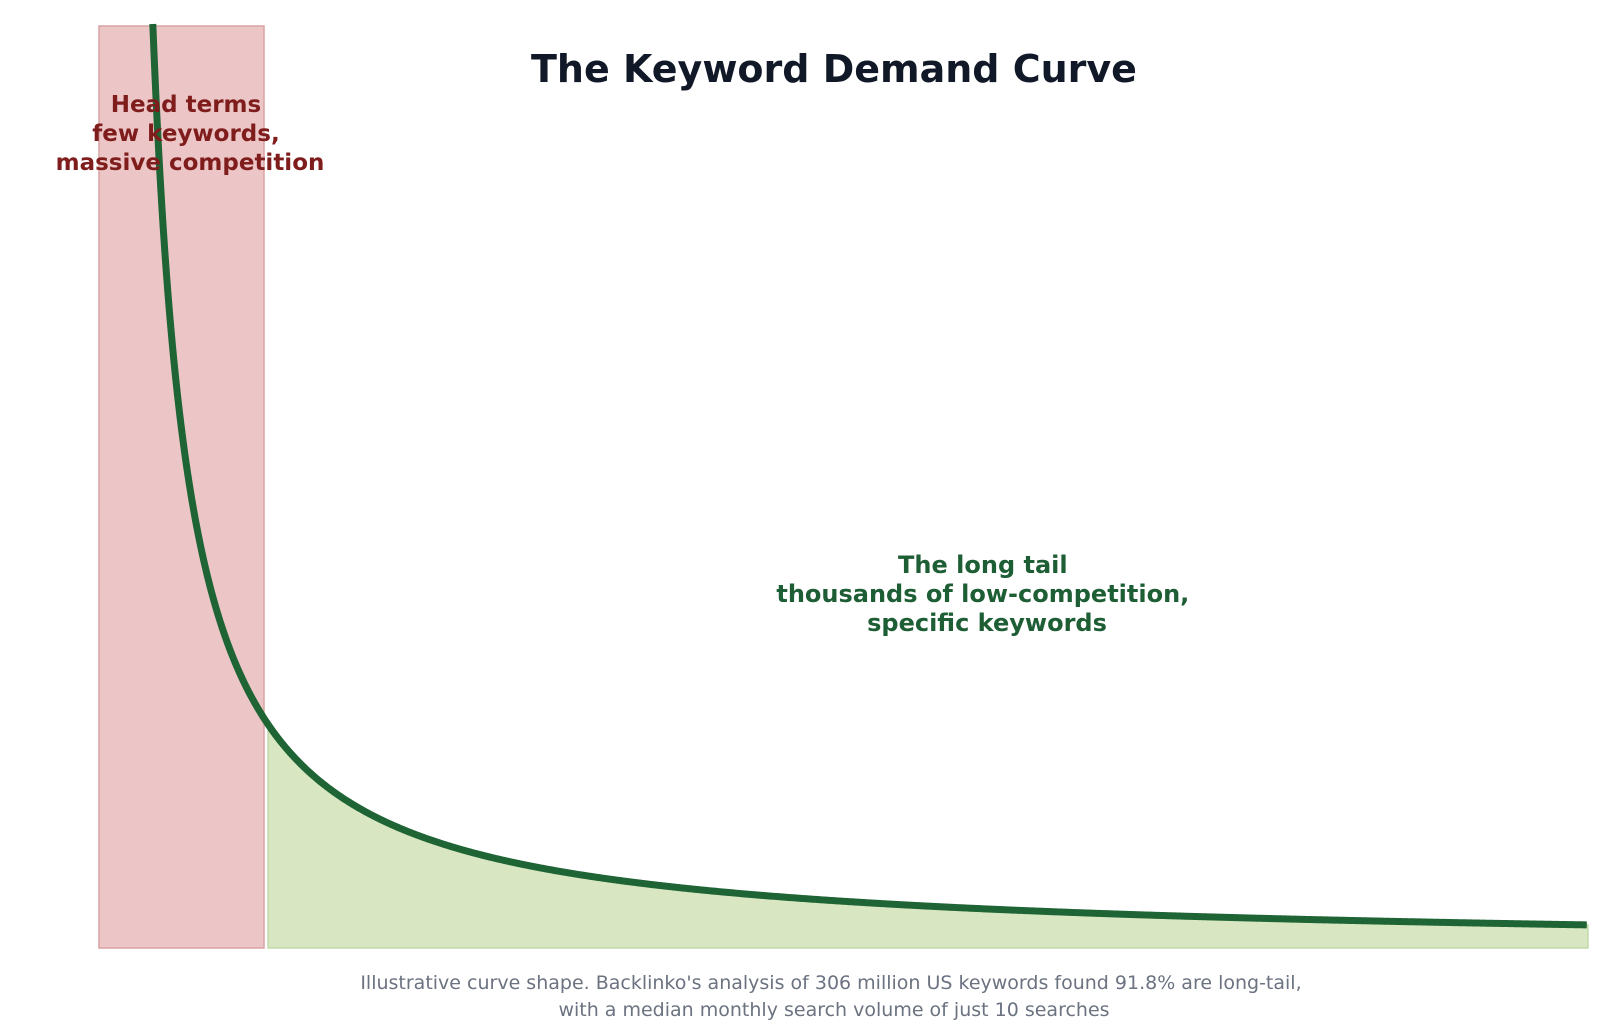 Image resolution: width=1600 pixels, height=1031 pixels. Describe the element at coordinates (185, 134) in the screenshot. I see `head-label-line: few keywords,` at that location.